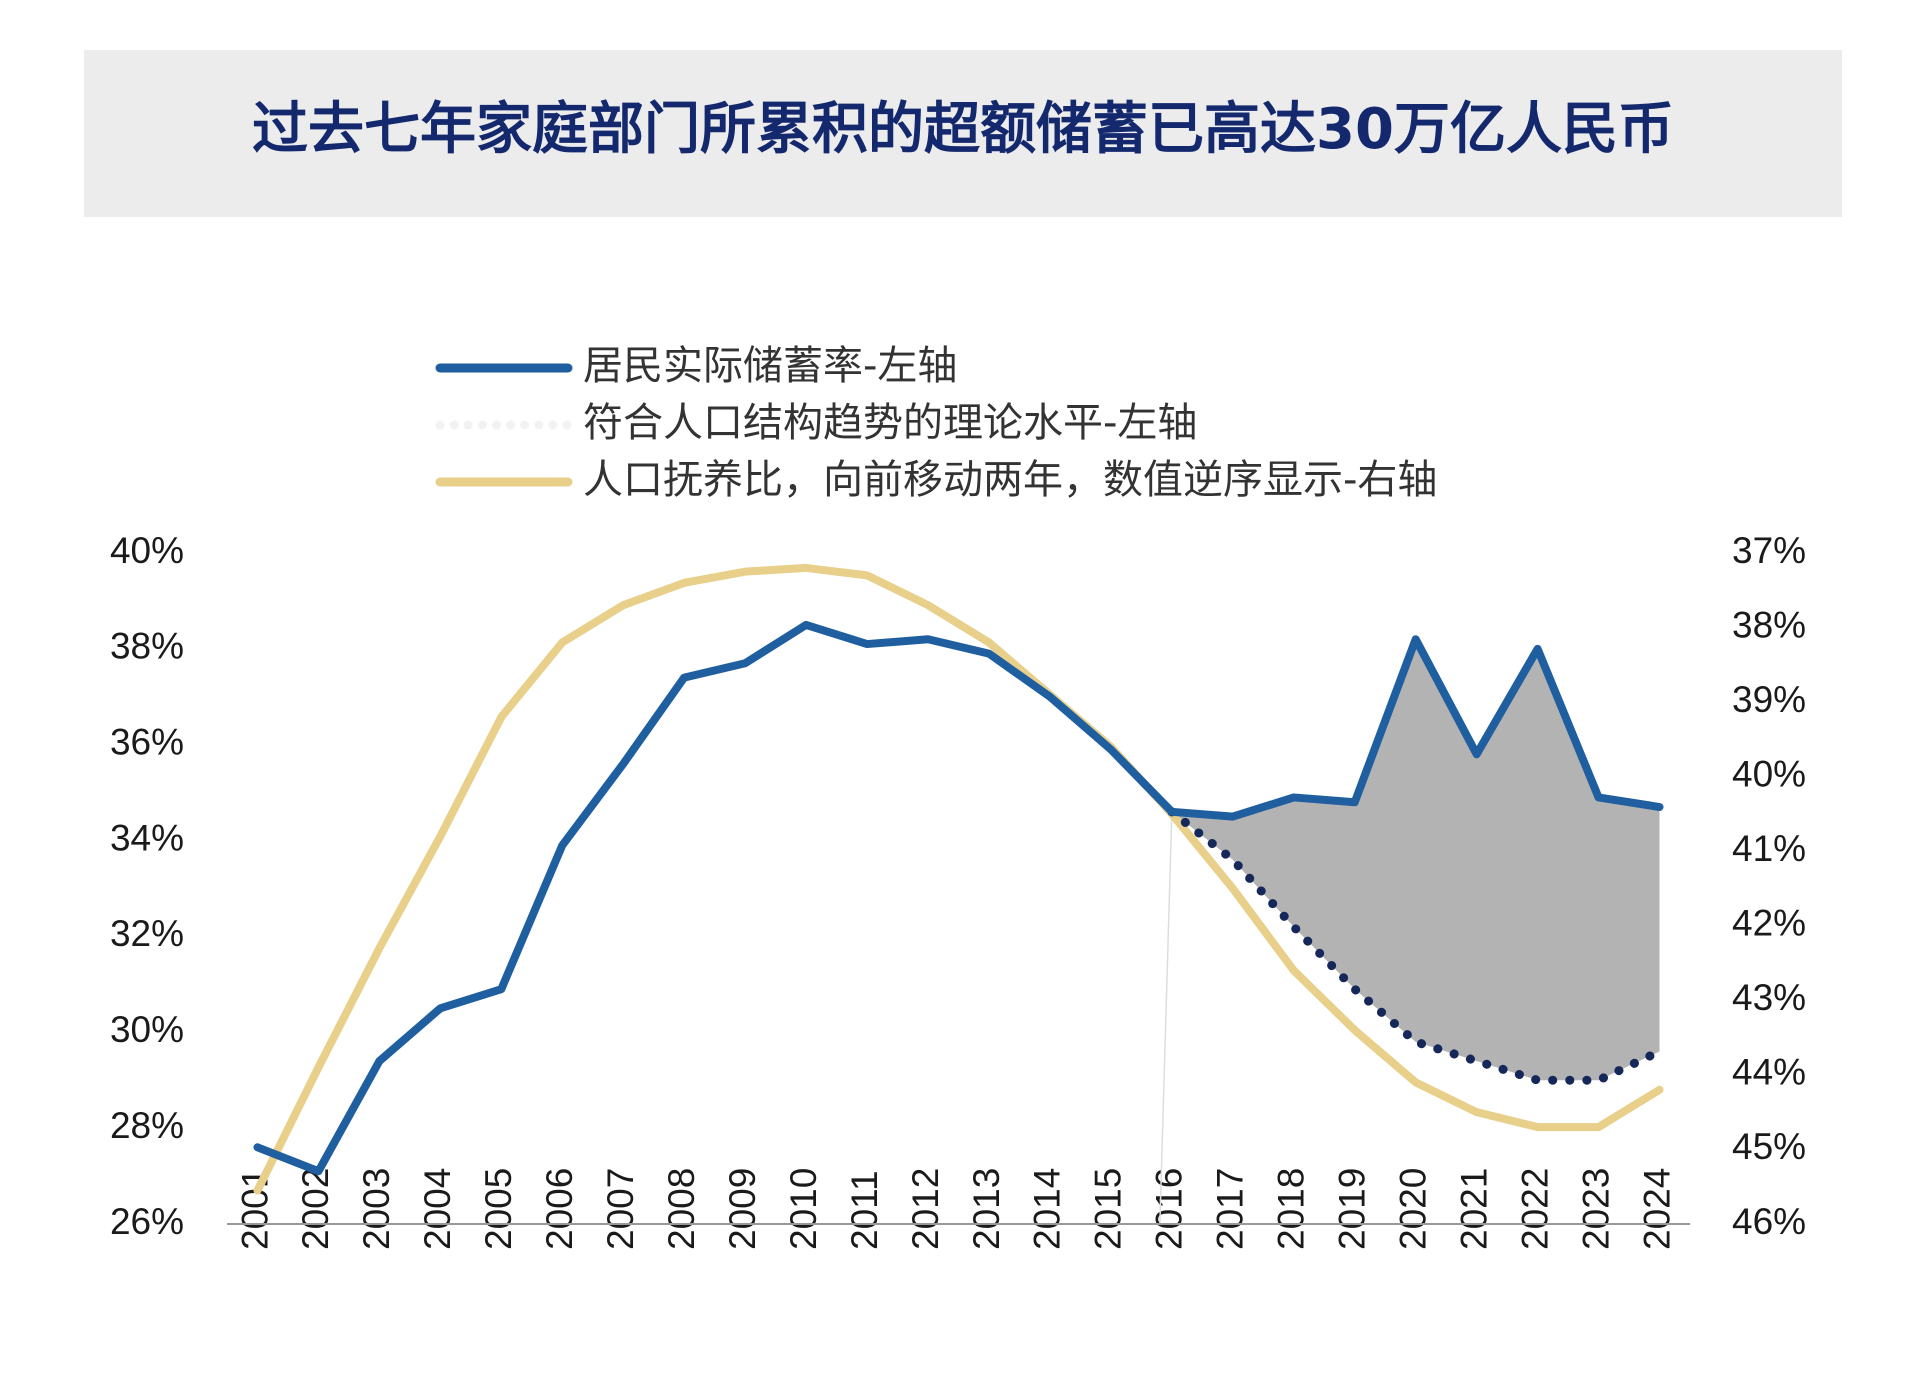  I want to click on x-tick-label: 2017, so click(1230, 1209).